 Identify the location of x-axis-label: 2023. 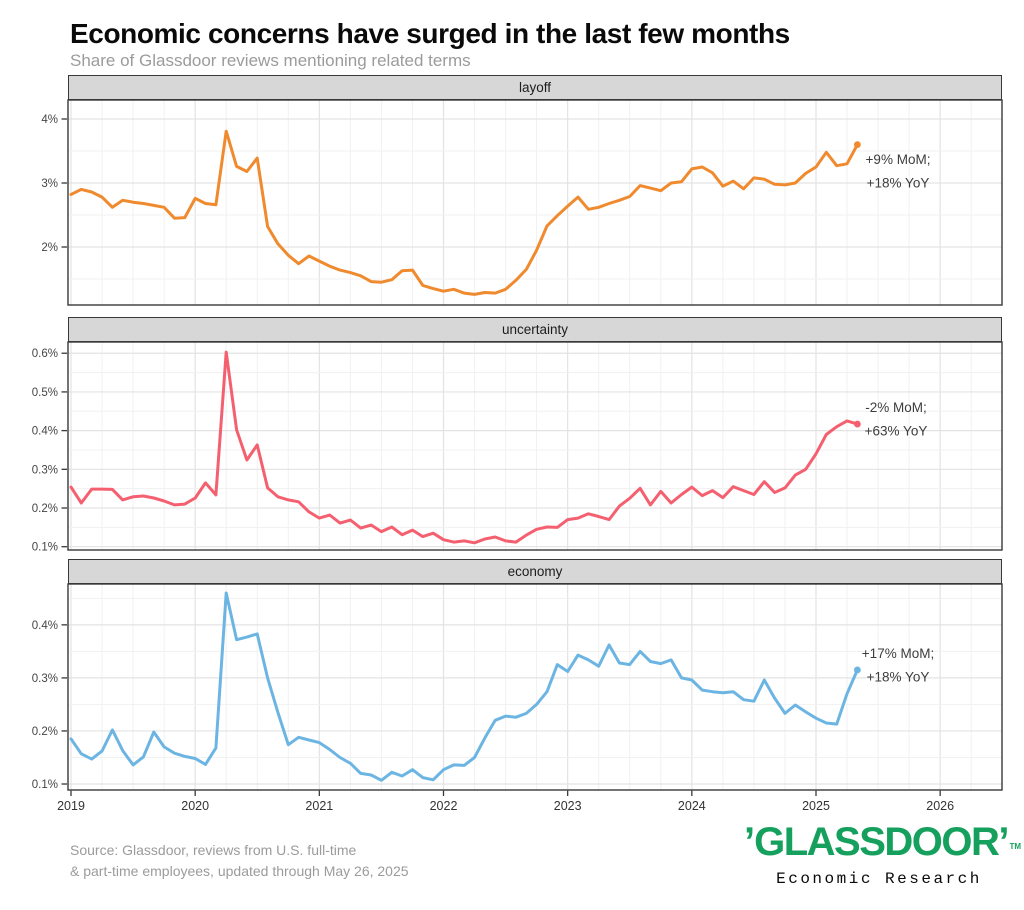
(568, 806).